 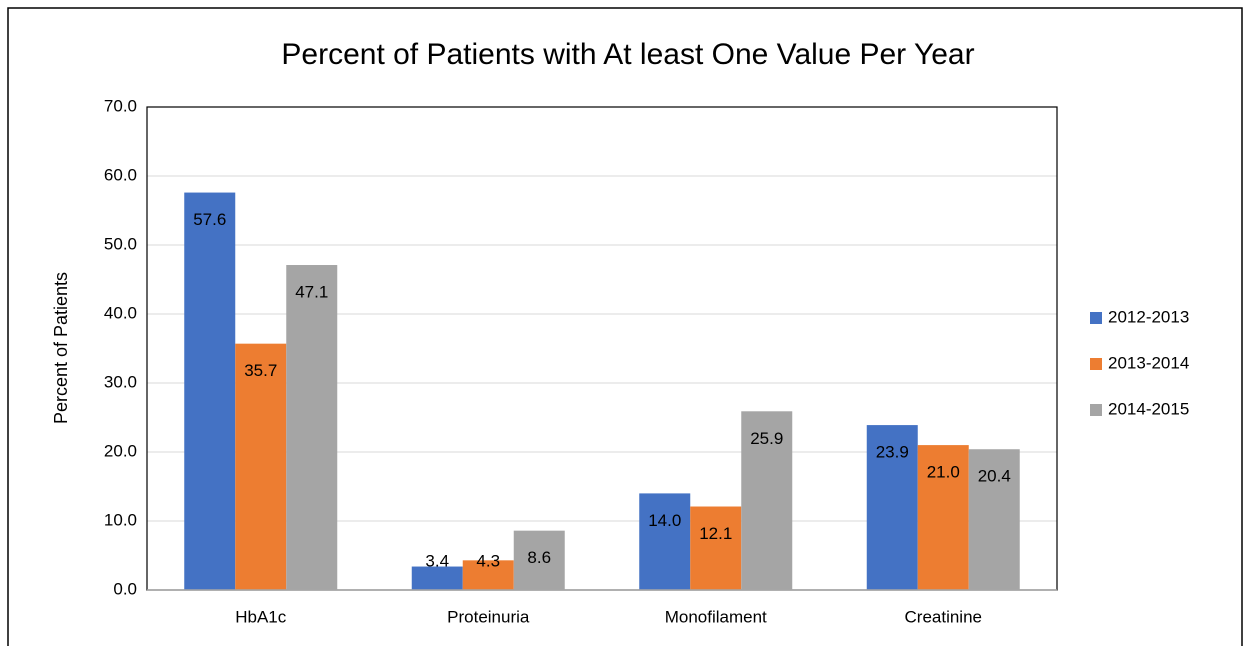 What do you see at coordinates (488, 560) in the screenshot?
I see `data-label: 4.3` at bounding box center [488, 560].